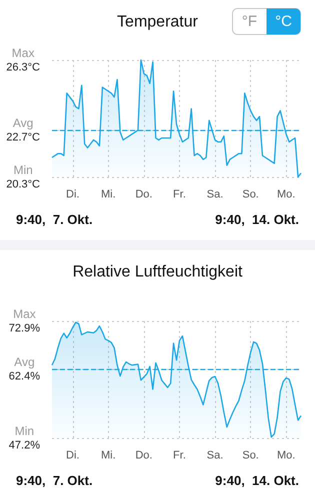 The image size is (315, 500). What do you see at coordinates (283, 21) in the screenshot?
I see `text: °C` at bounding box center [283, 21].